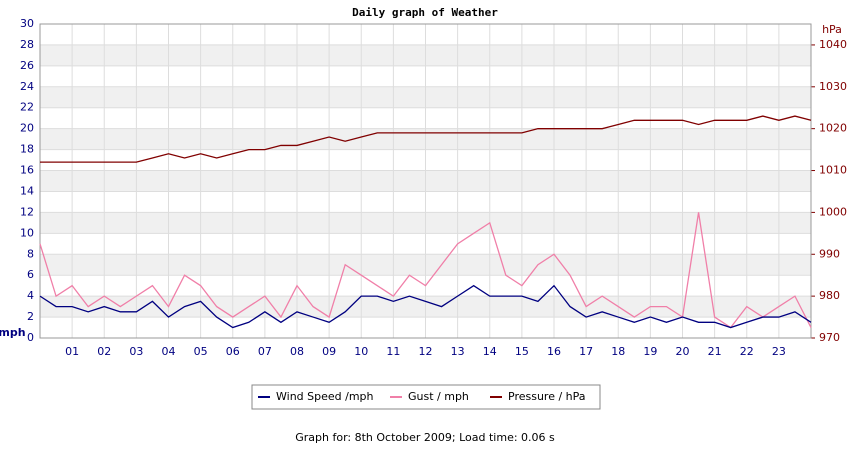 The image size is (850, 450). What do you see at coordinates (547, 396) in the screenshot?
I see `legend-label: Pressure / hPa` at bounding box center [547, 396].